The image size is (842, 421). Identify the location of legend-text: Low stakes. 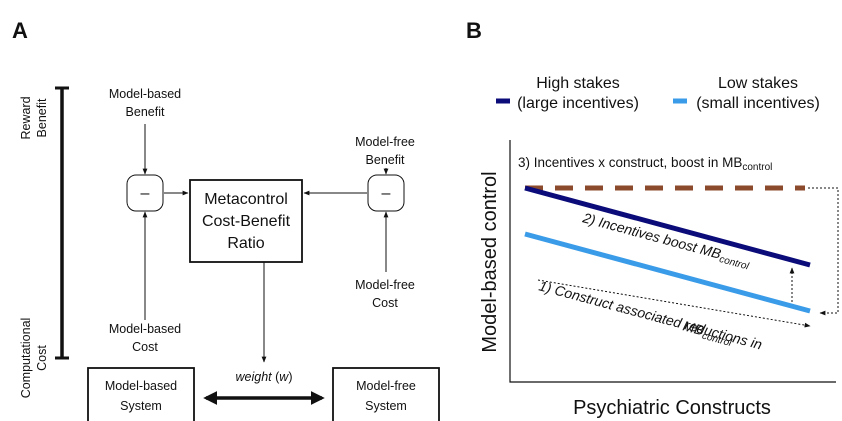
(758, 83).